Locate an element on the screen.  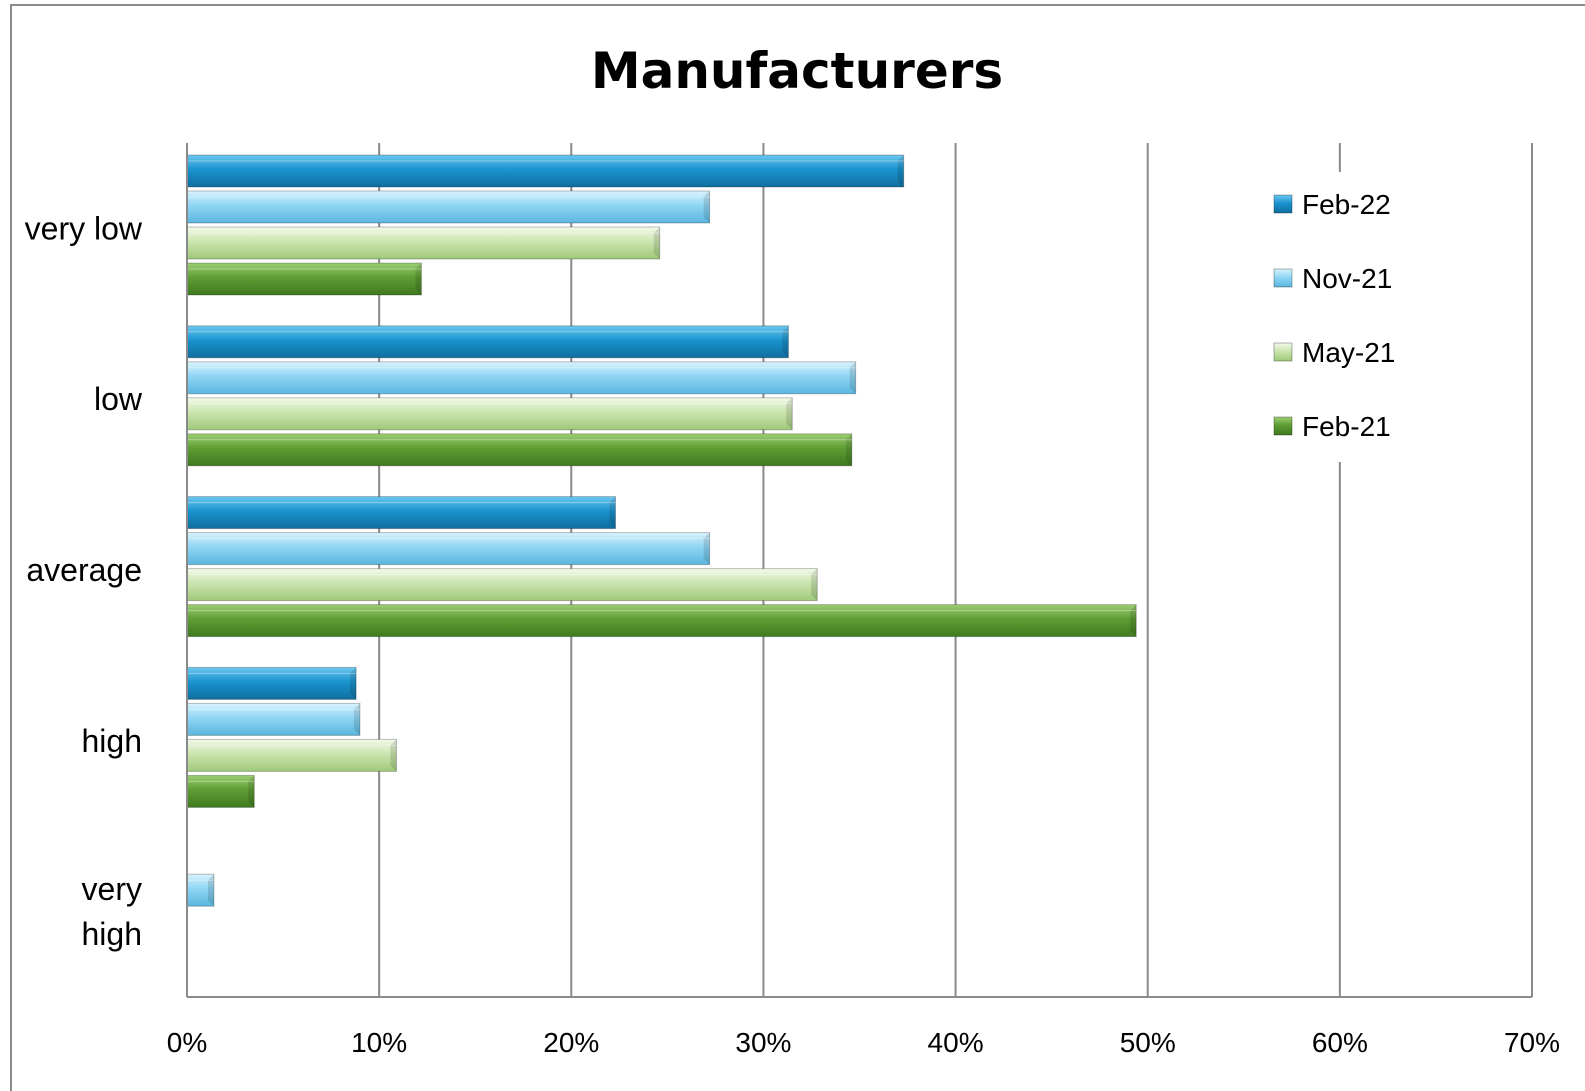
legend-box is located at coordinates (1342, 317).